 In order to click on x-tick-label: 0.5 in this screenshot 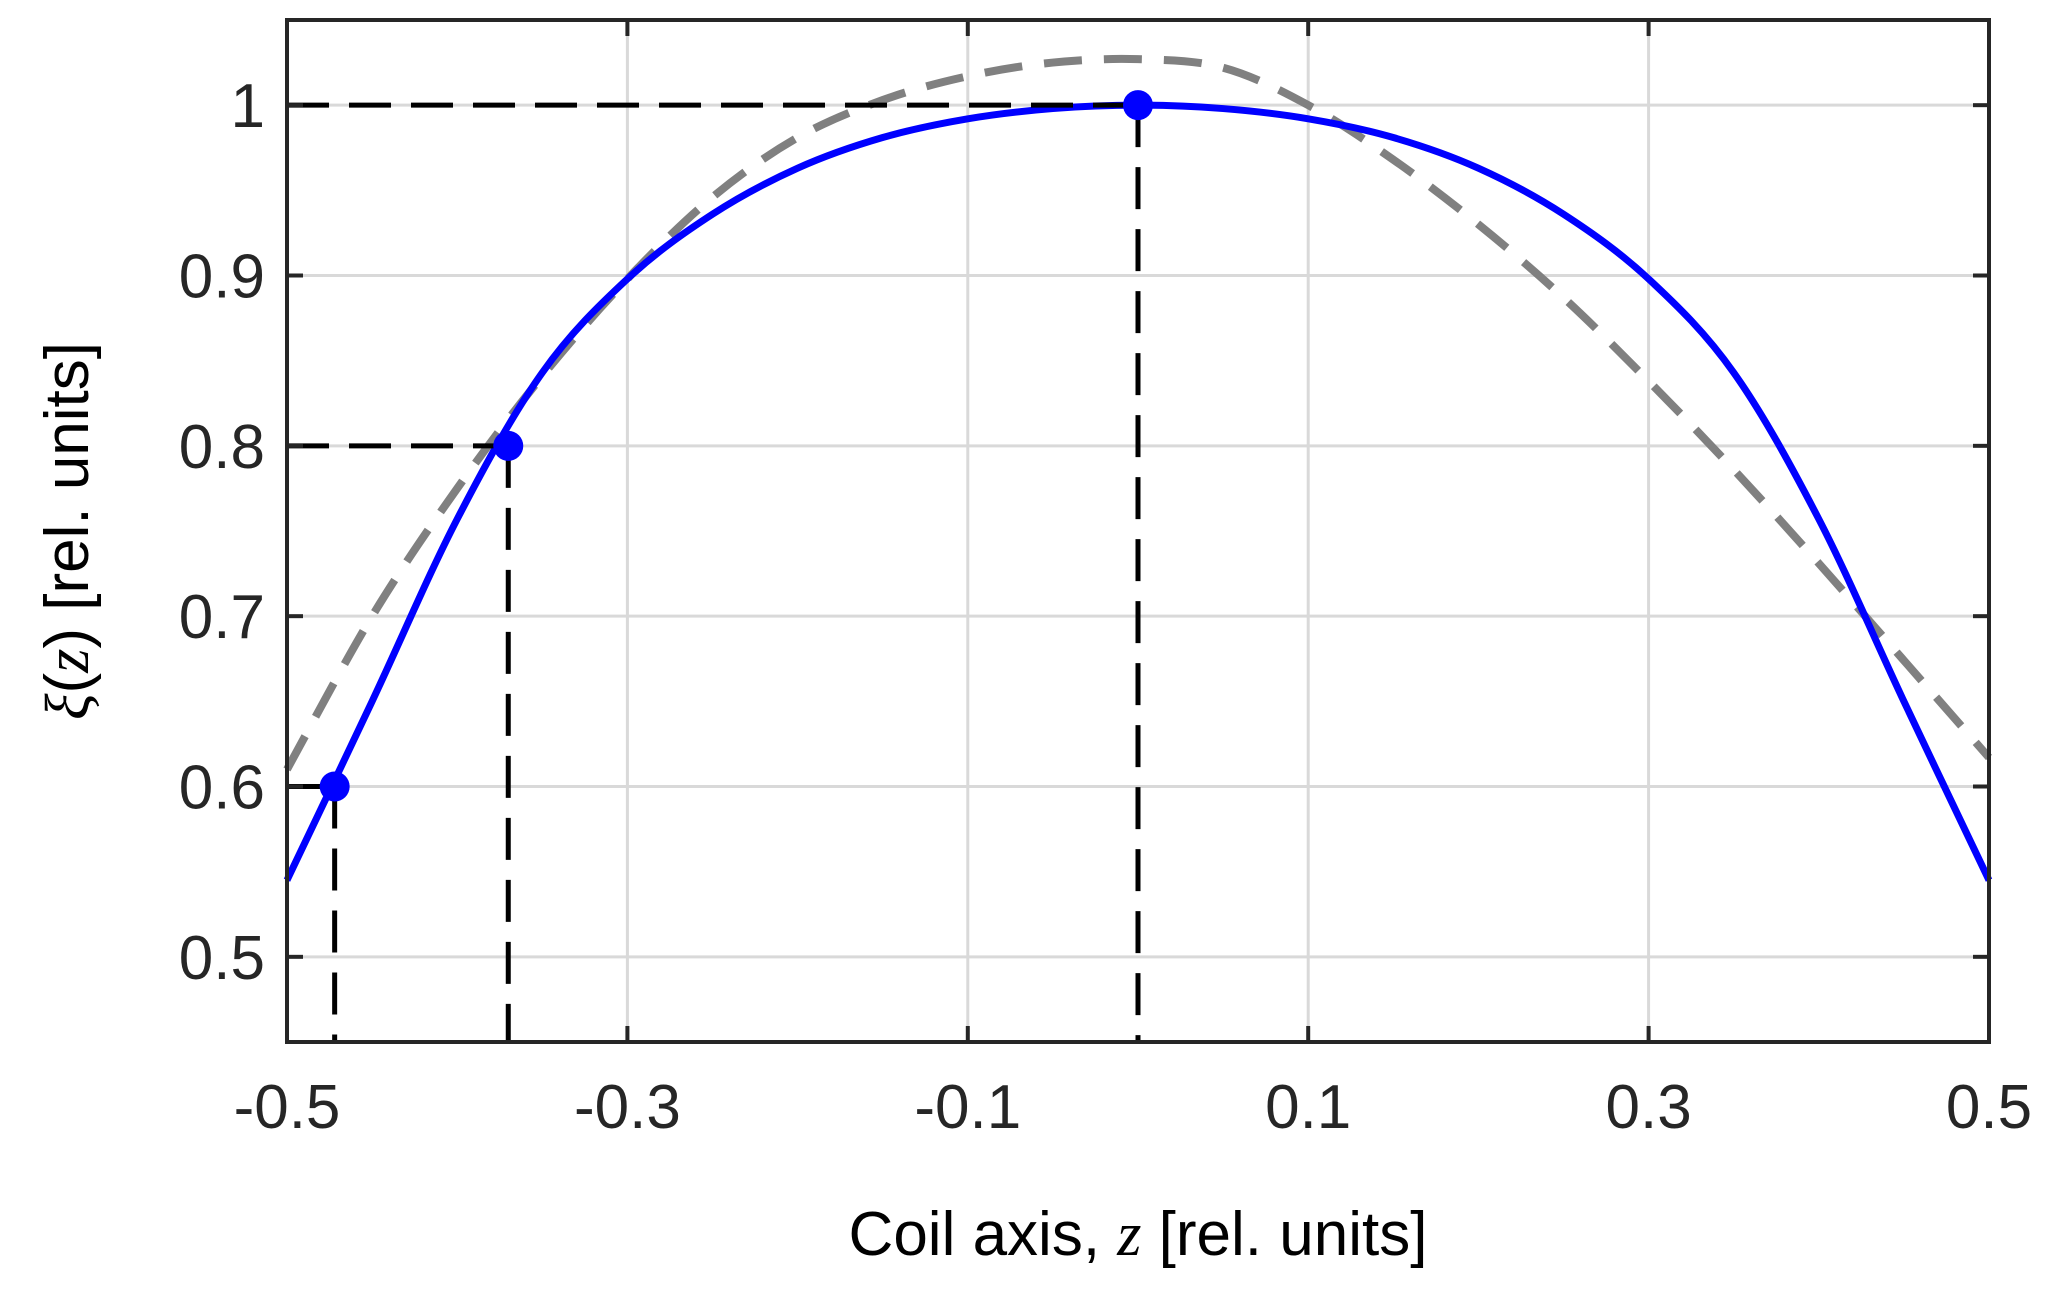, I will do `click(1989, 1107)`.